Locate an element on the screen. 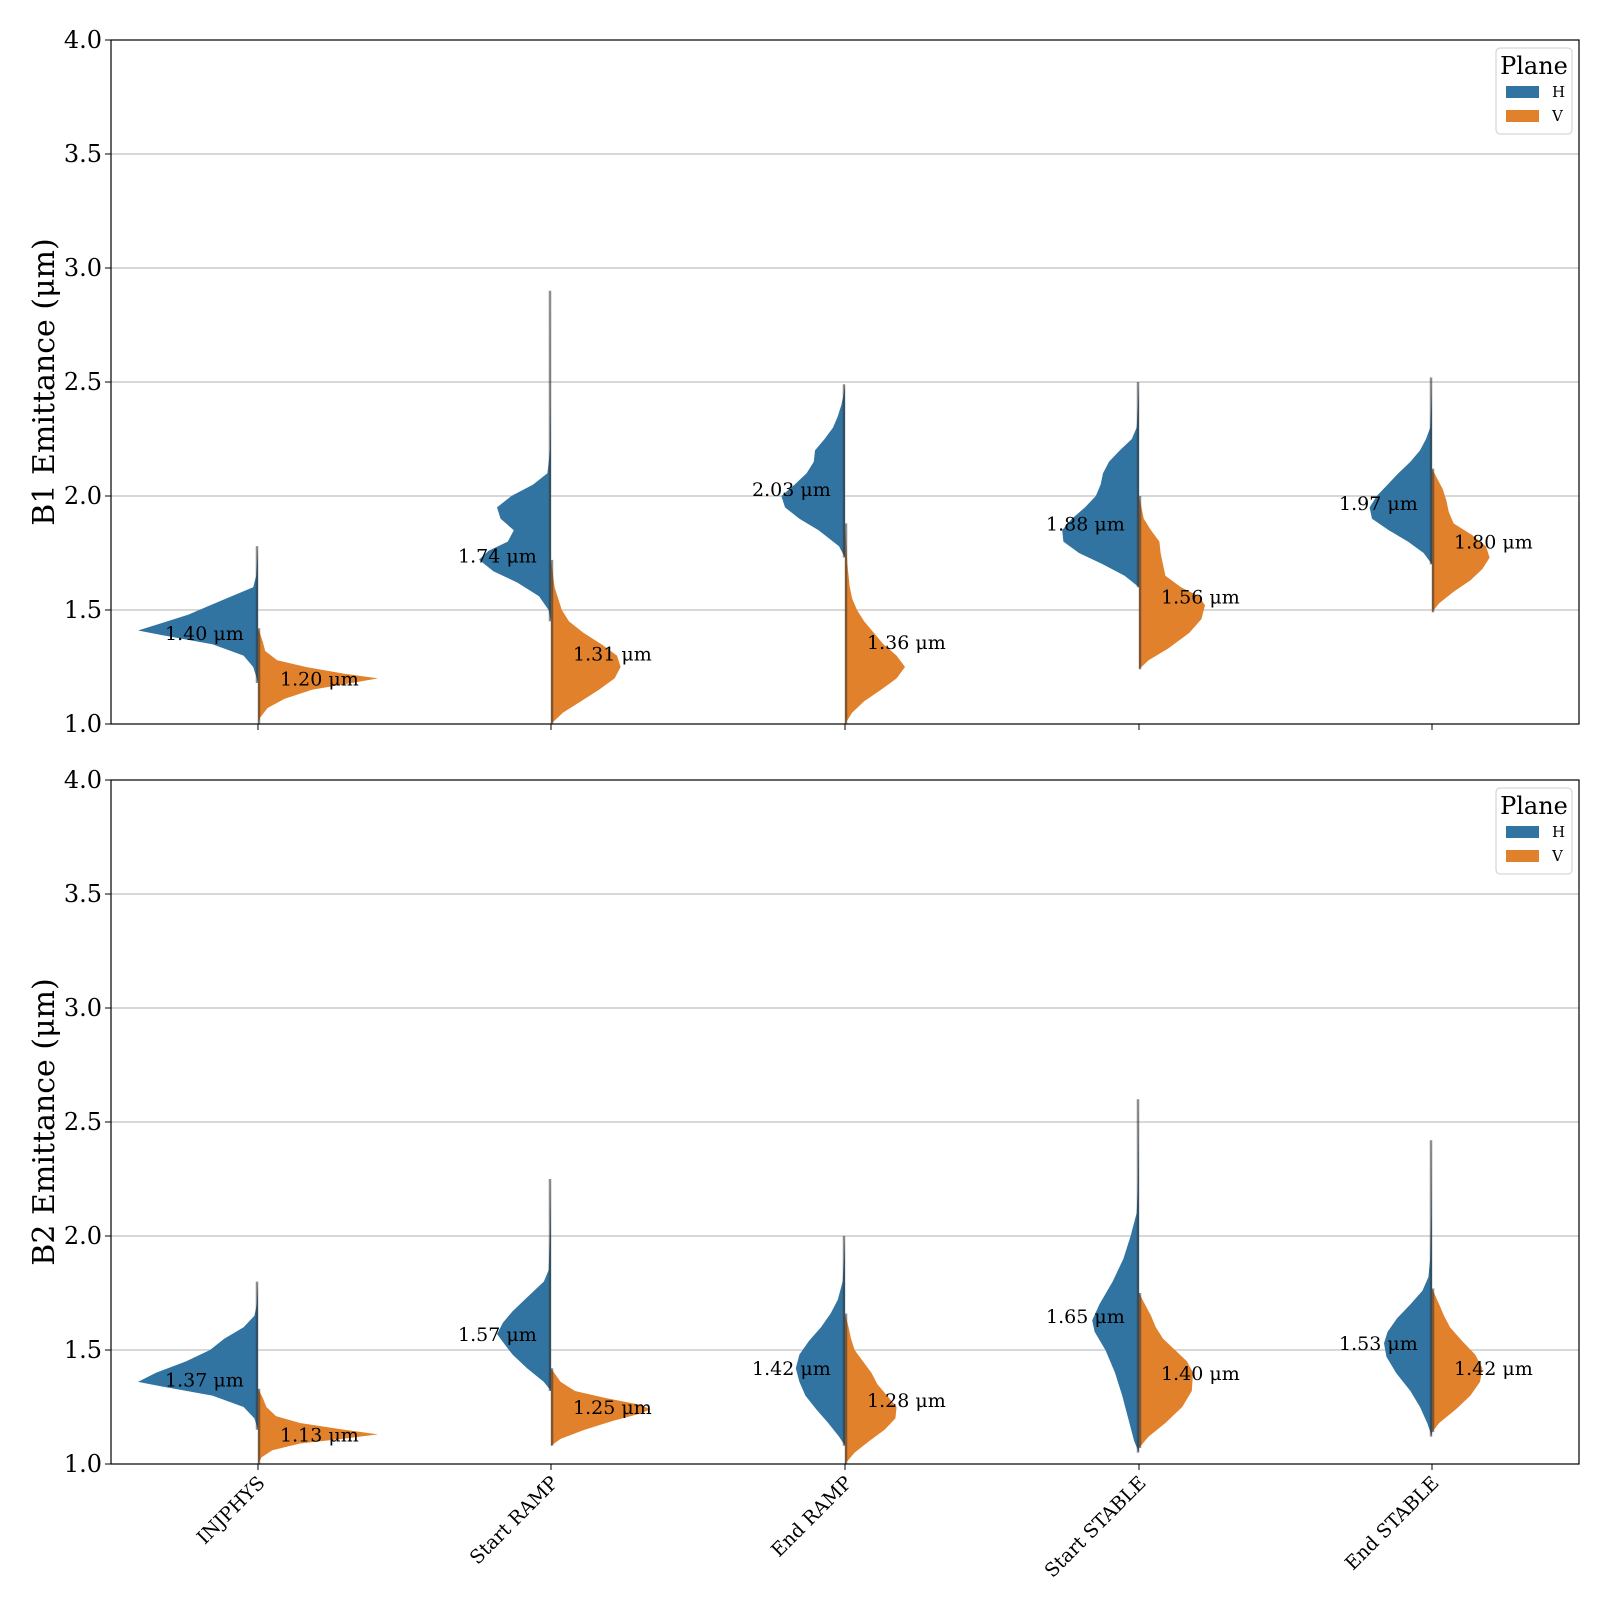 The image size is (1600, 1600). x-tick-label: End RAMP is located at coordinates (812, 1517).